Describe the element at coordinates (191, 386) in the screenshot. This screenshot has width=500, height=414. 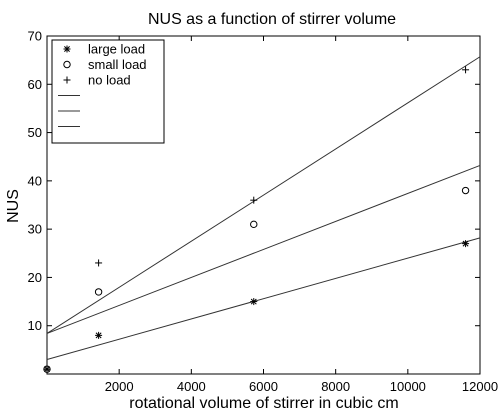
I see `x-tick-label: 4000` at that location.